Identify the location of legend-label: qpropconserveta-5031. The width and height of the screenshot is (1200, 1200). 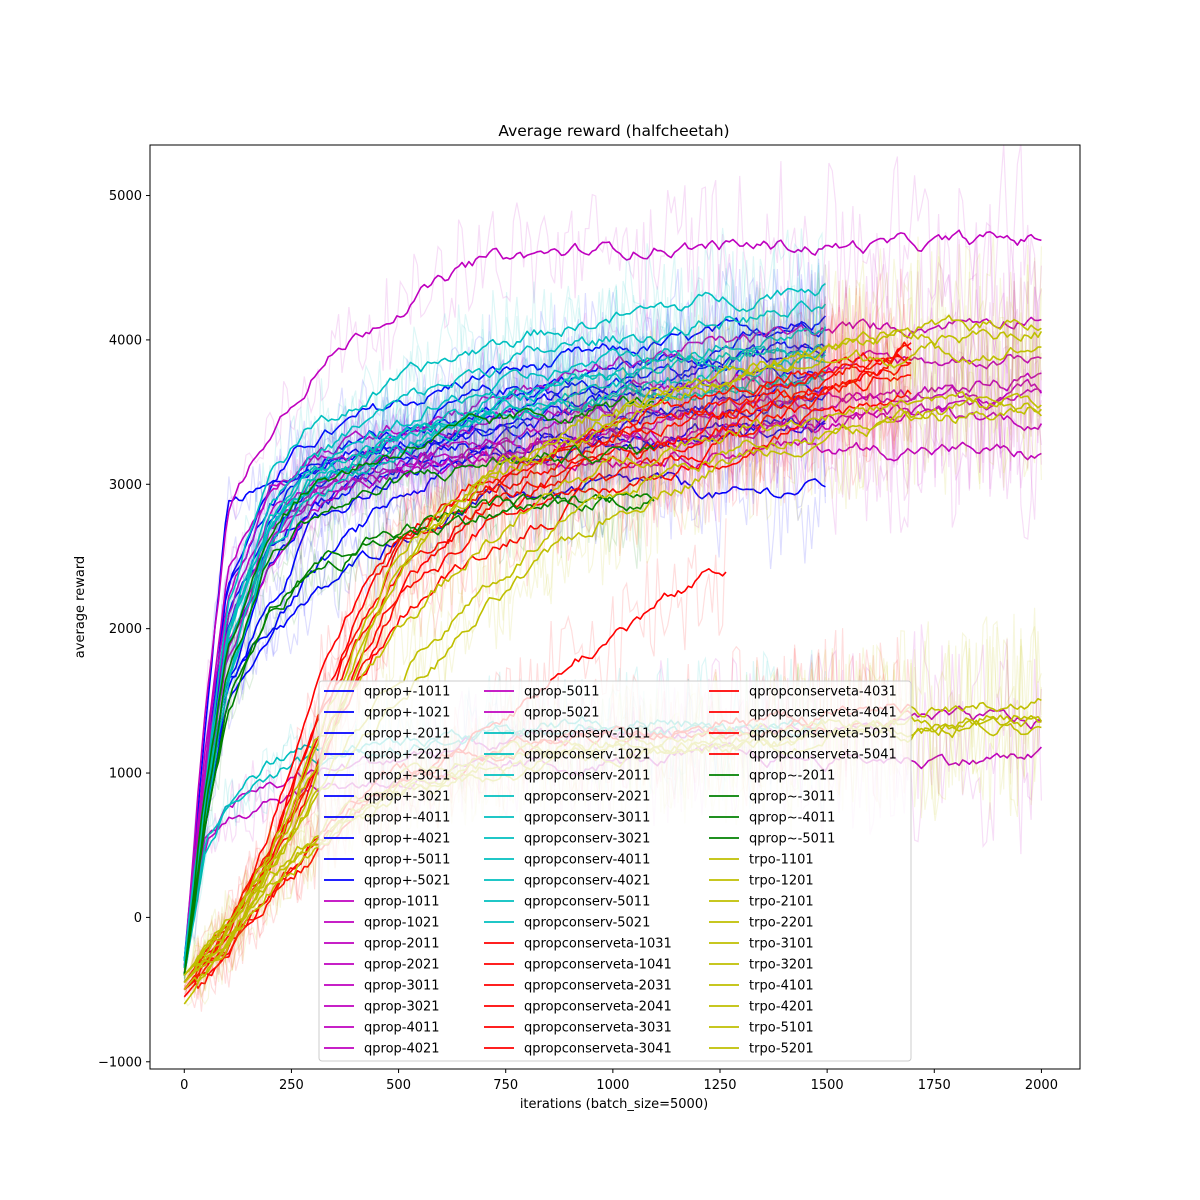
(823, 734).